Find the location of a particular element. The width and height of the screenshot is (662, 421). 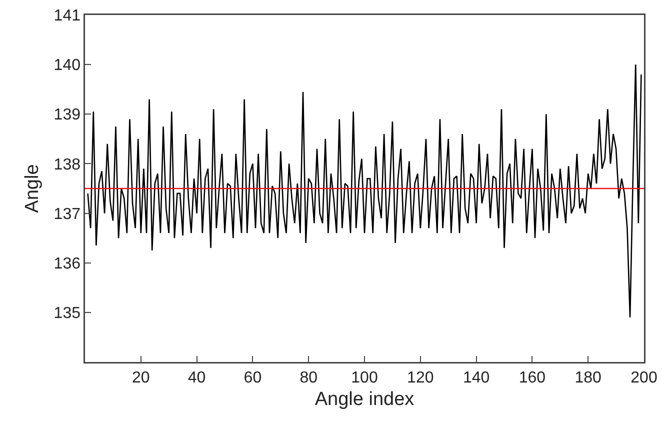

x-tick-label: 160 is located at coordinates (532, 378).